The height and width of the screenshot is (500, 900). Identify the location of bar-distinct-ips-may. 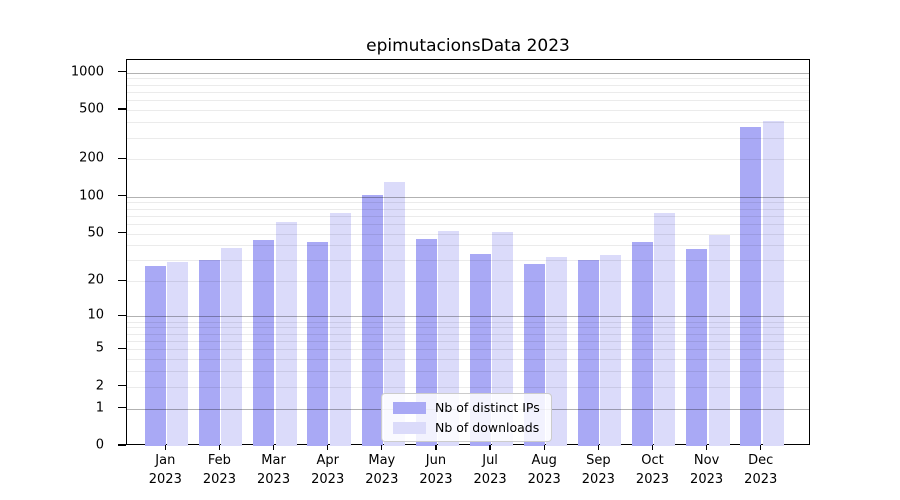
(372, 320).